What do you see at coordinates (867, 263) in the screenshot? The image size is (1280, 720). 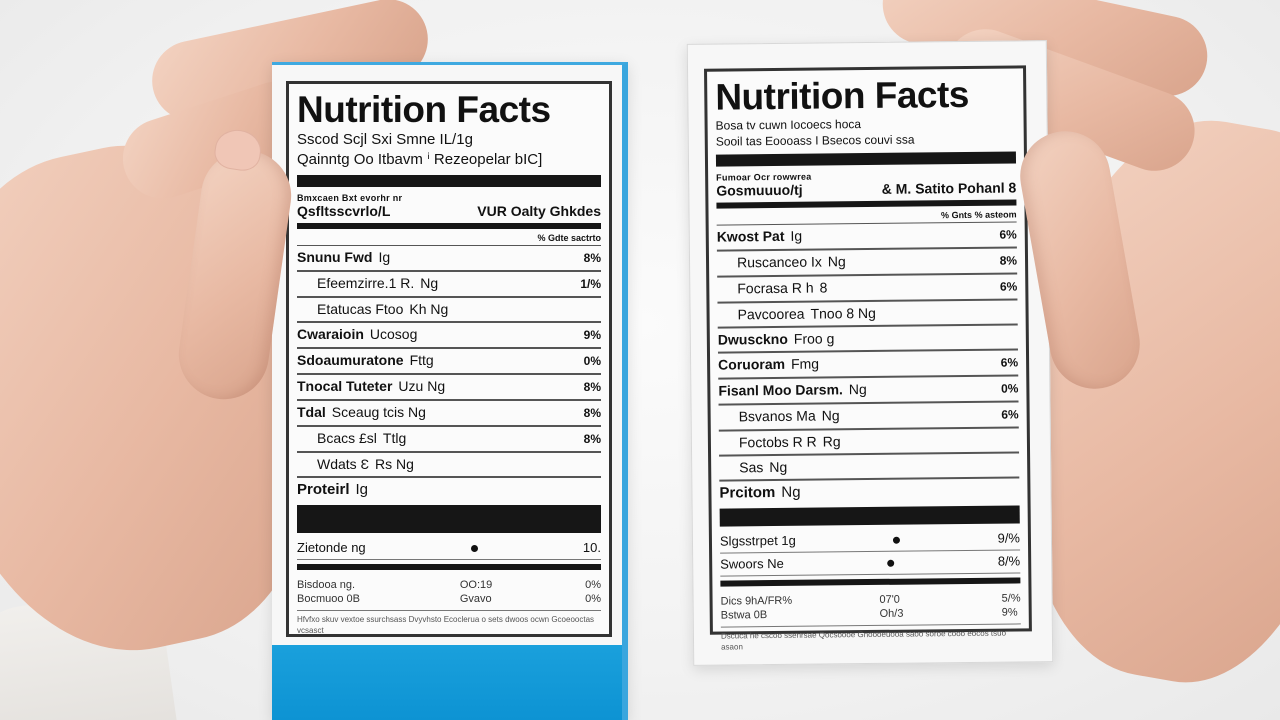 I see `nutrient-row: Ruscanceo Ix Ng 8%` at bounding box center [867, 263].